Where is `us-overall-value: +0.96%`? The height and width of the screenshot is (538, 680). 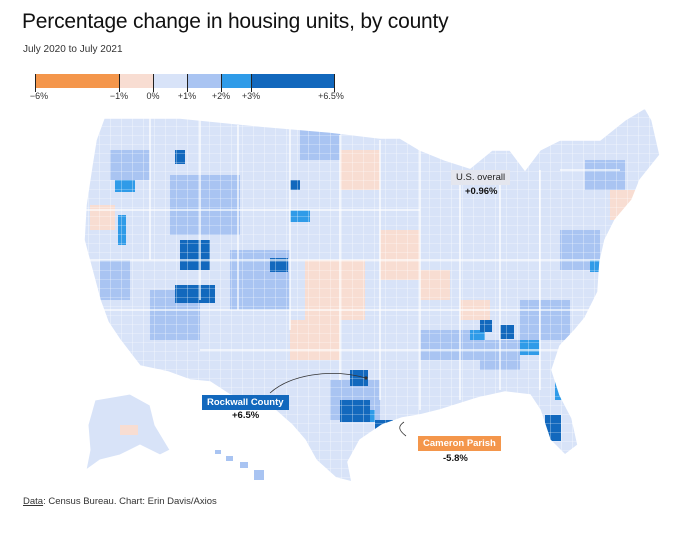
us-overall-value: +0.96% is located at coordinates (481, 191).